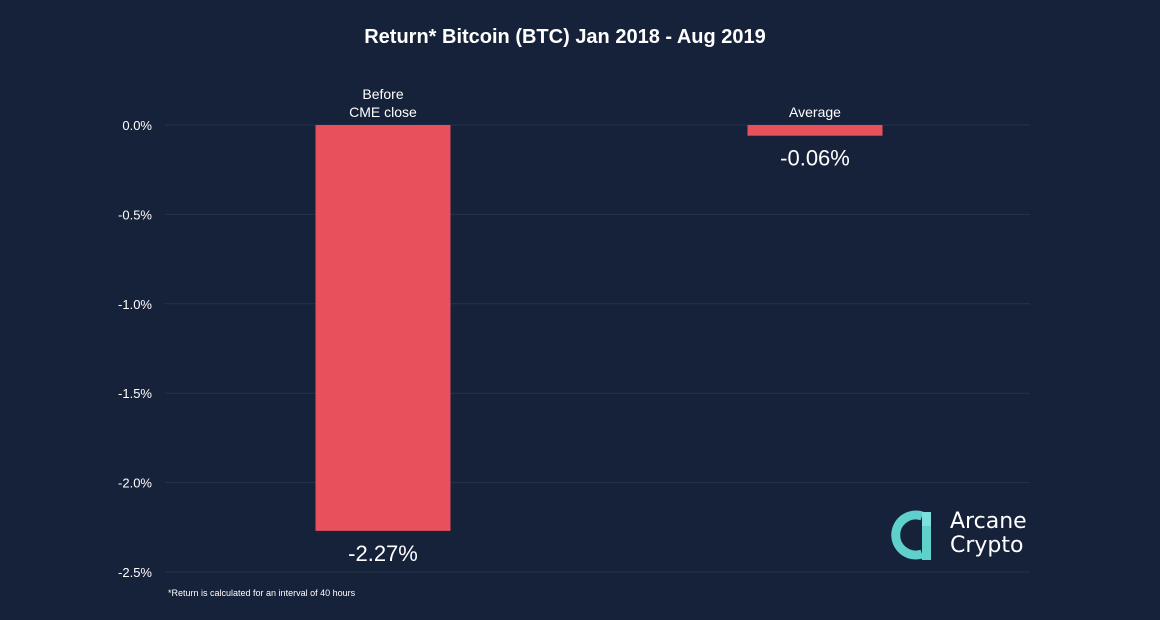  I want to click on y-tick-label: -1.0%, so click(135, 304).